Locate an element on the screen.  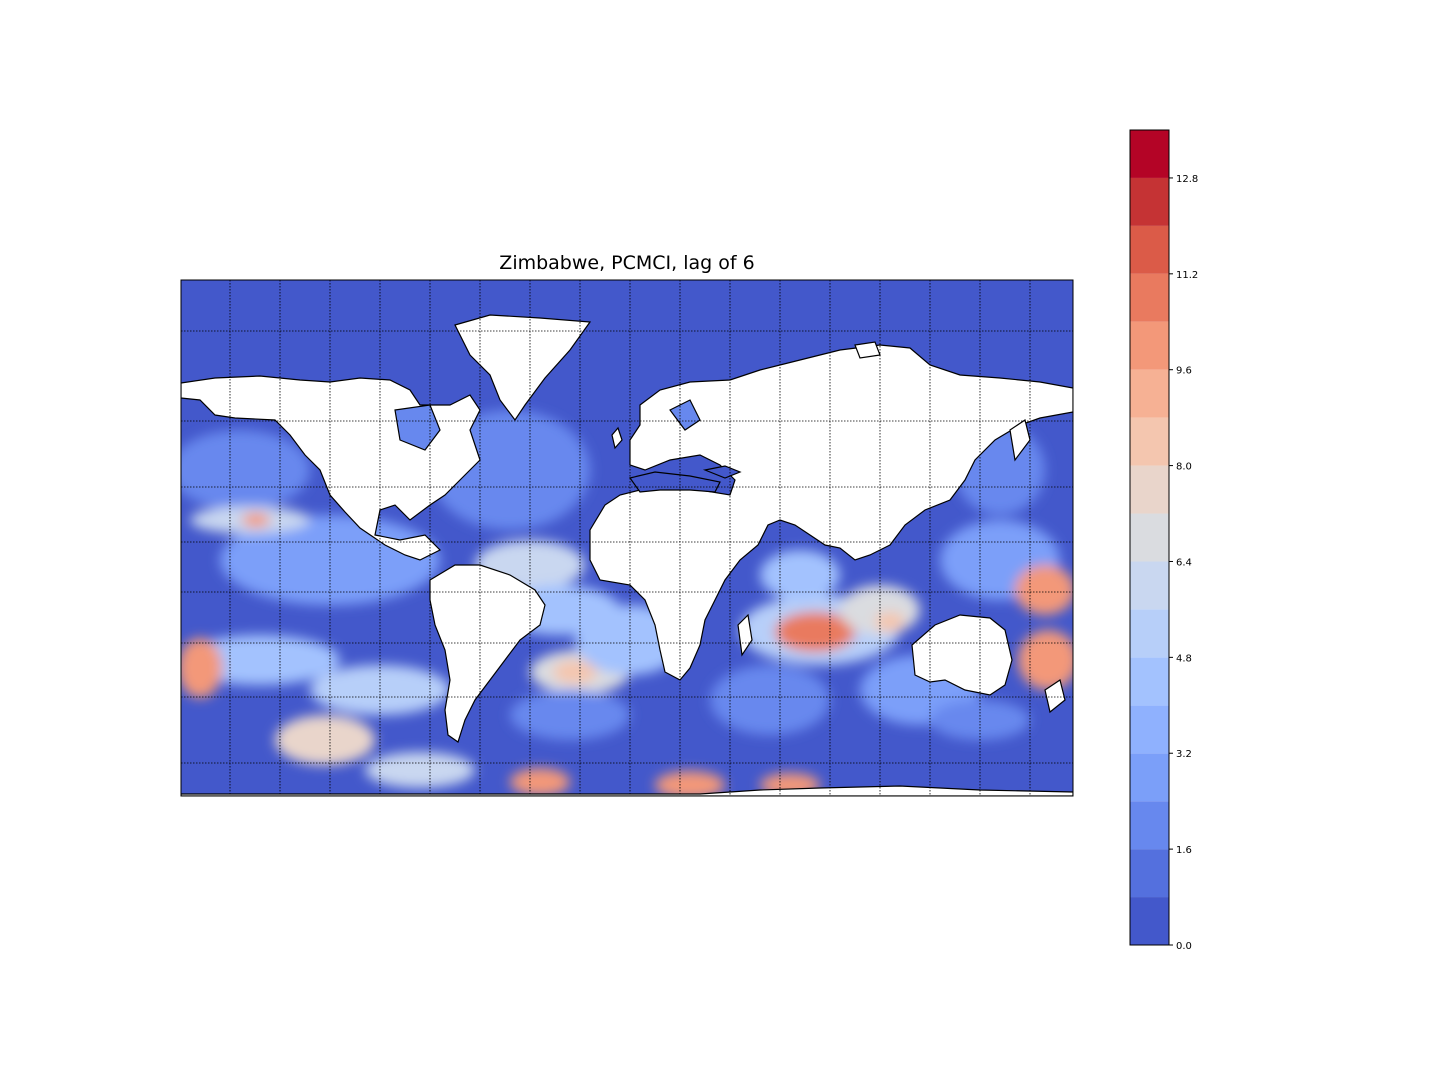
antarctica is located at coordinates (627, 790).